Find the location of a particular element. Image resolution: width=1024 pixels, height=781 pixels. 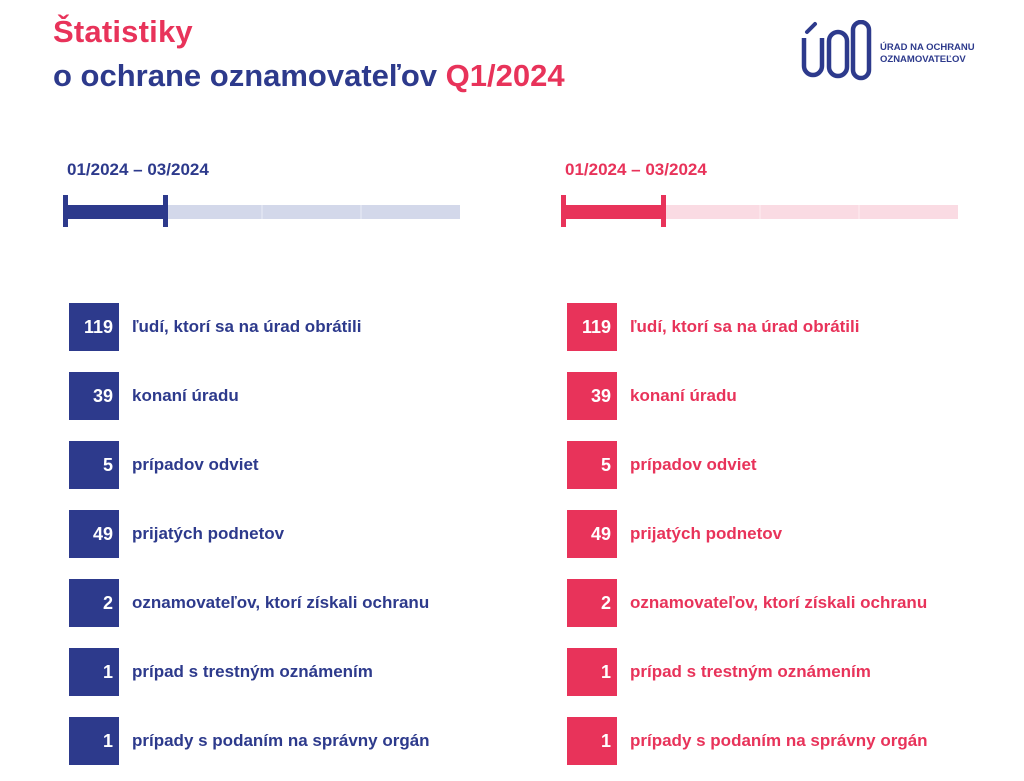

logo-line-1: ÚRAD NA OCHRANU is located at coordinates (927, 47).